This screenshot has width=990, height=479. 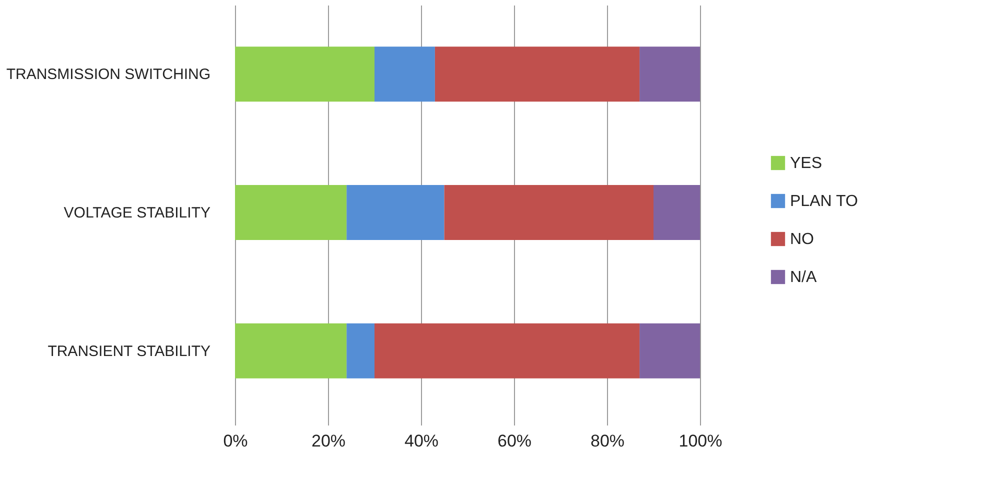 I want to click on legend-label: N/A, so click(x=803, y=277).